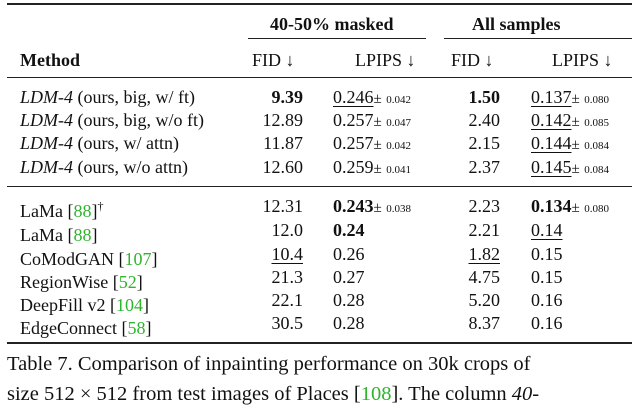  What do you see at coordinates (376, 394) in the screenshot?
I see `caption-citation: 108` at bounding box center [376, 394].